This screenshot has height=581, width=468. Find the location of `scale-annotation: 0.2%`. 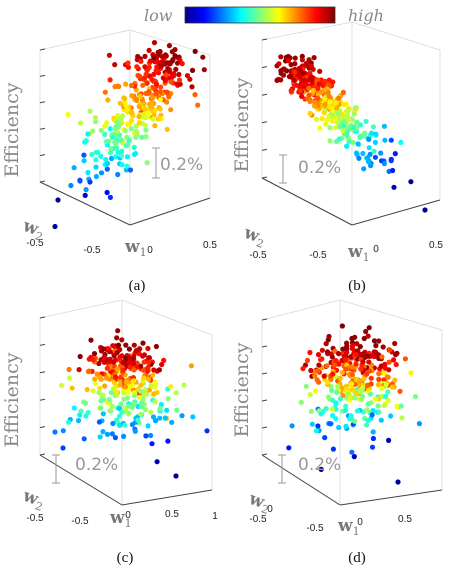

scale-annotation: 0.2% is located at coordinates (177, 163).